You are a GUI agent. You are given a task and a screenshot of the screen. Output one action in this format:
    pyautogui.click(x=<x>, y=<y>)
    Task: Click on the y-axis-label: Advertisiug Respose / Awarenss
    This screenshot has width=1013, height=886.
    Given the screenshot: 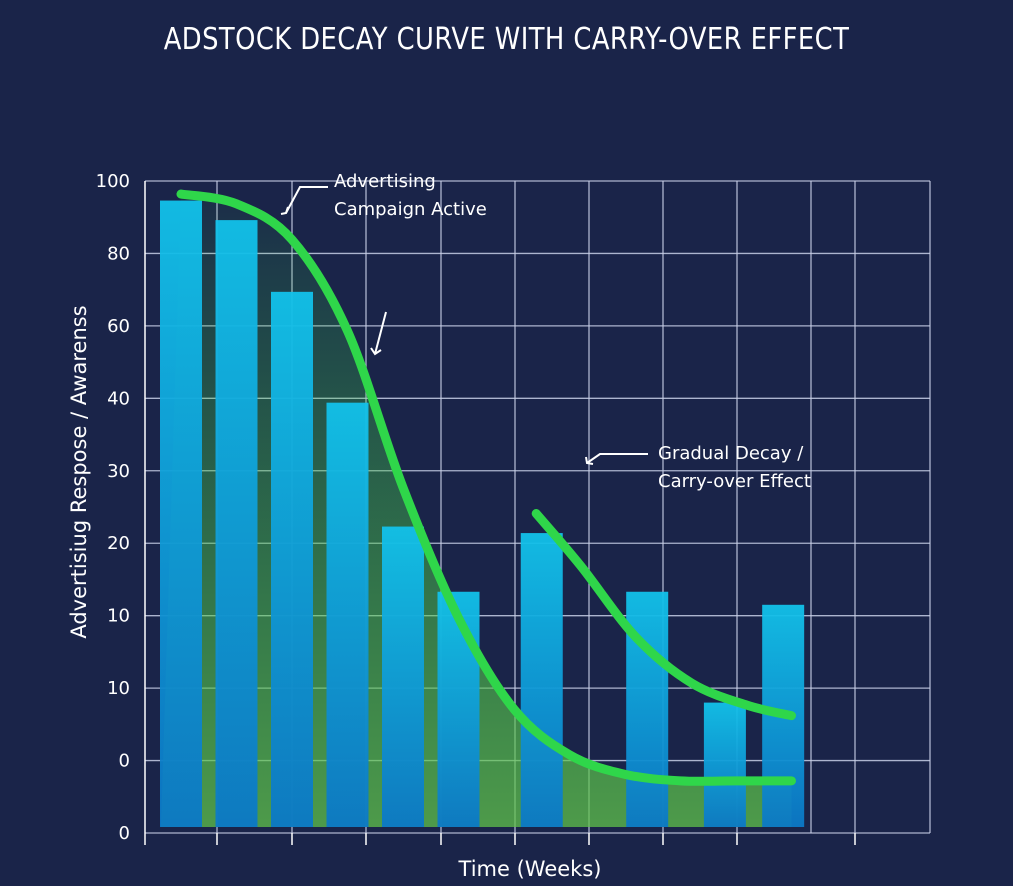 What is the action you would take?
    pyautogui.click(x=79, y=471)
    